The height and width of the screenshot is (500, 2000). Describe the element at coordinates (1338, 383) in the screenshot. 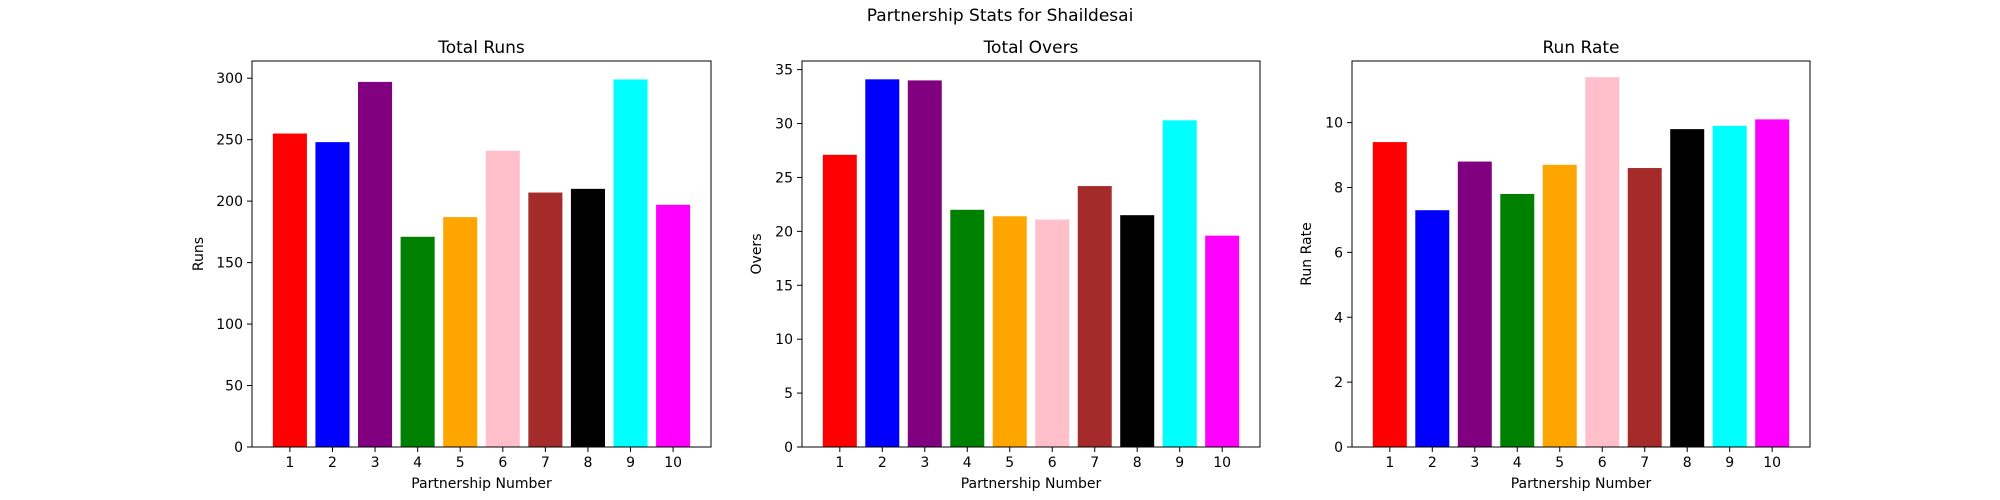

I see `y-tick-label: 2` at that location.